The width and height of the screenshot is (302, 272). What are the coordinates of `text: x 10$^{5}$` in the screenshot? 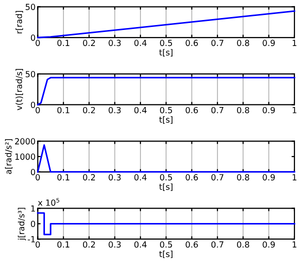 It's located at (49, 202).